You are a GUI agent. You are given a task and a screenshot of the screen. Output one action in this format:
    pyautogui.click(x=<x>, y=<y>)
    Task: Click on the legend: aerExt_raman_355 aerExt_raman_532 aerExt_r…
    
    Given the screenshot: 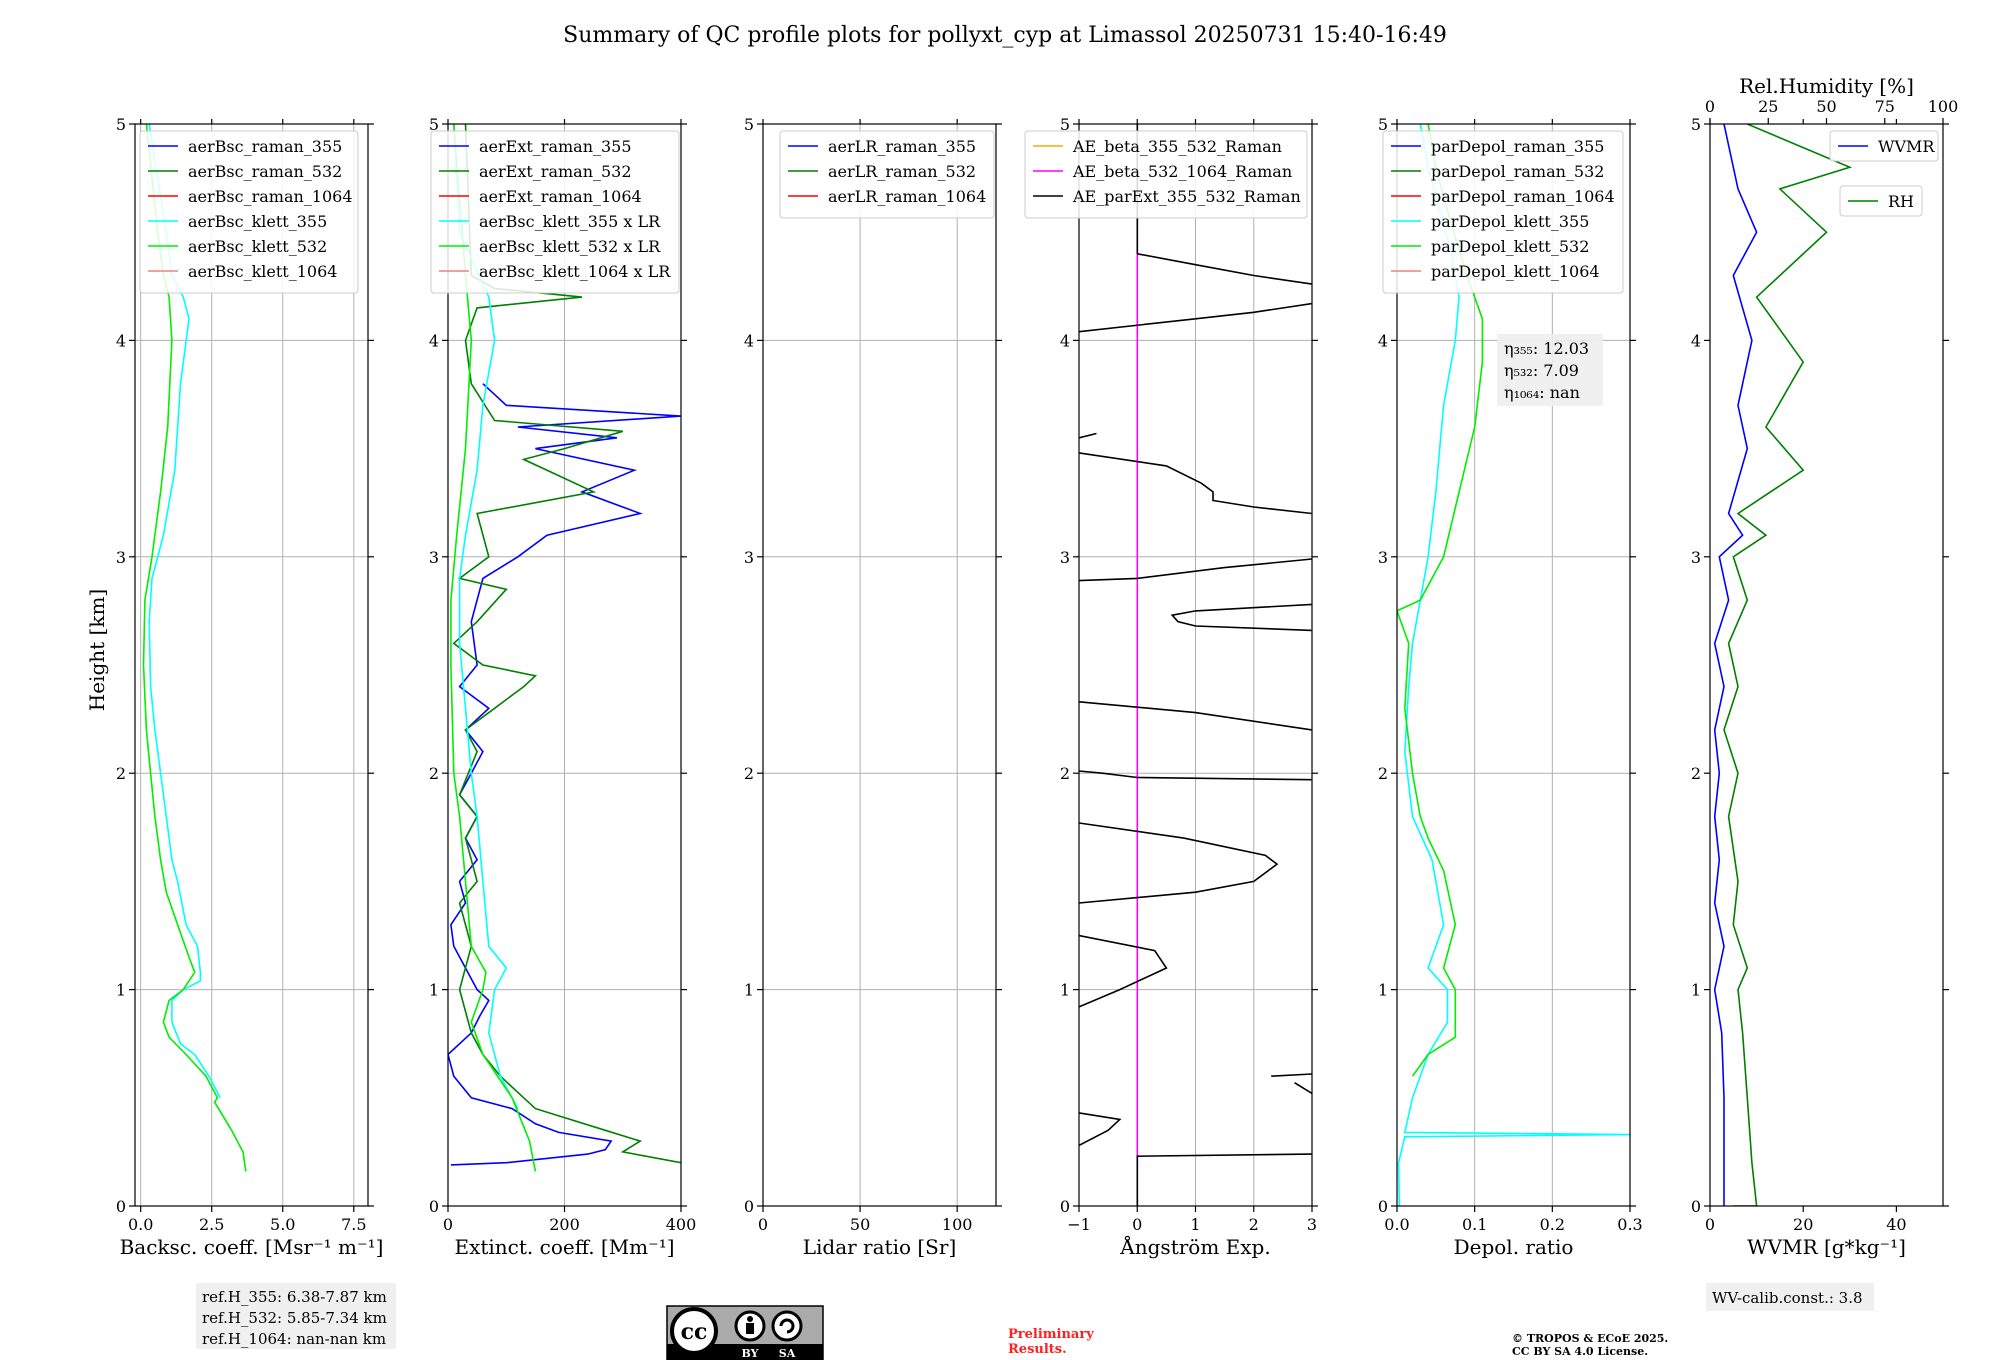 What is the action you would take?
    pyautogui.click(x=555, y=212)
    